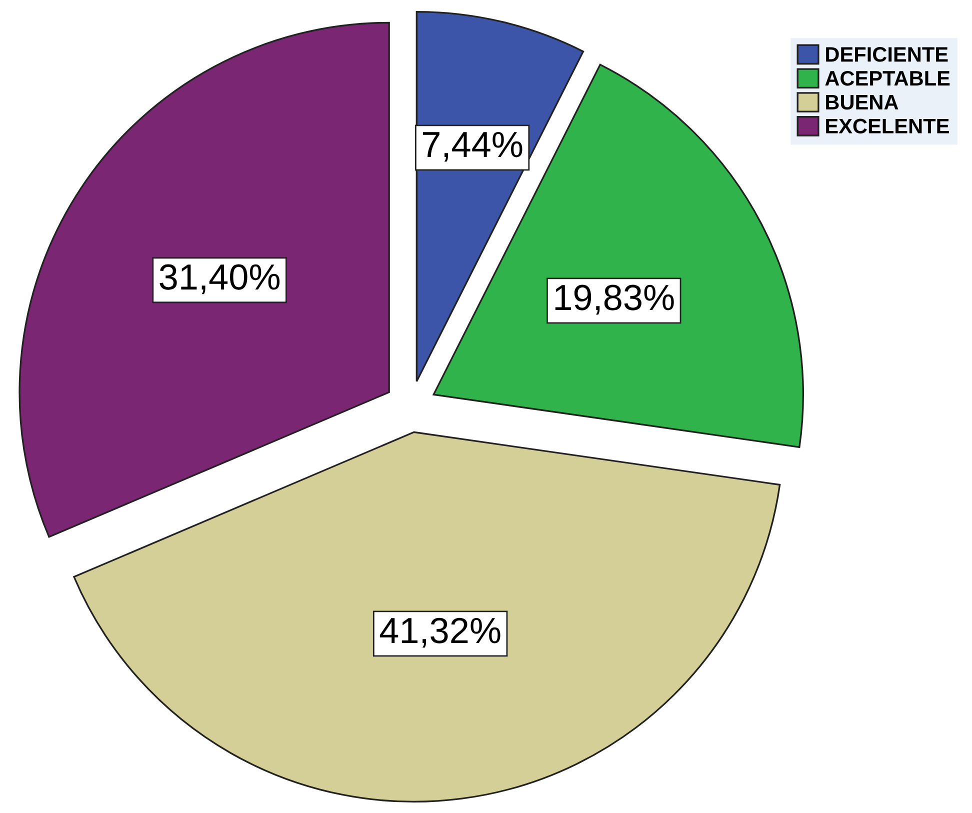 Image resolution: width=972 pixels, height=813 pixels. What do you see at coordinates (614, 299) in the screenshot?
I see `data-label: 19,83%` at bounding box center [614, 299].